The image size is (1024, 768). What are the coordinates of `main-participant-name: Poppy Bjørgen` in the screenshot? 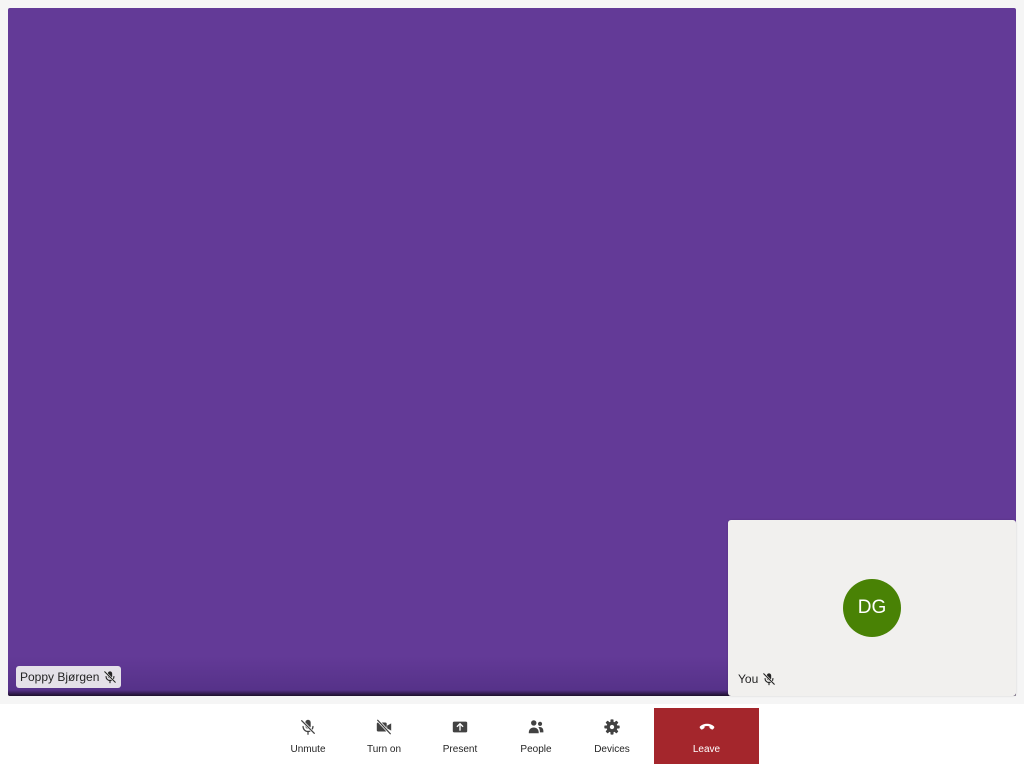 It's located at (60, 677).